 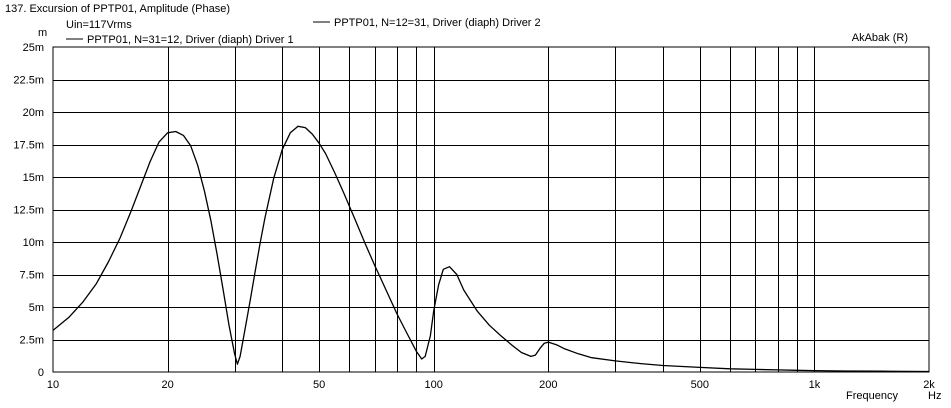 What do you see at coordinates (41, 373) in the screenshot?
I see `y-tick-label: 0` at bounding box center [41, 373].